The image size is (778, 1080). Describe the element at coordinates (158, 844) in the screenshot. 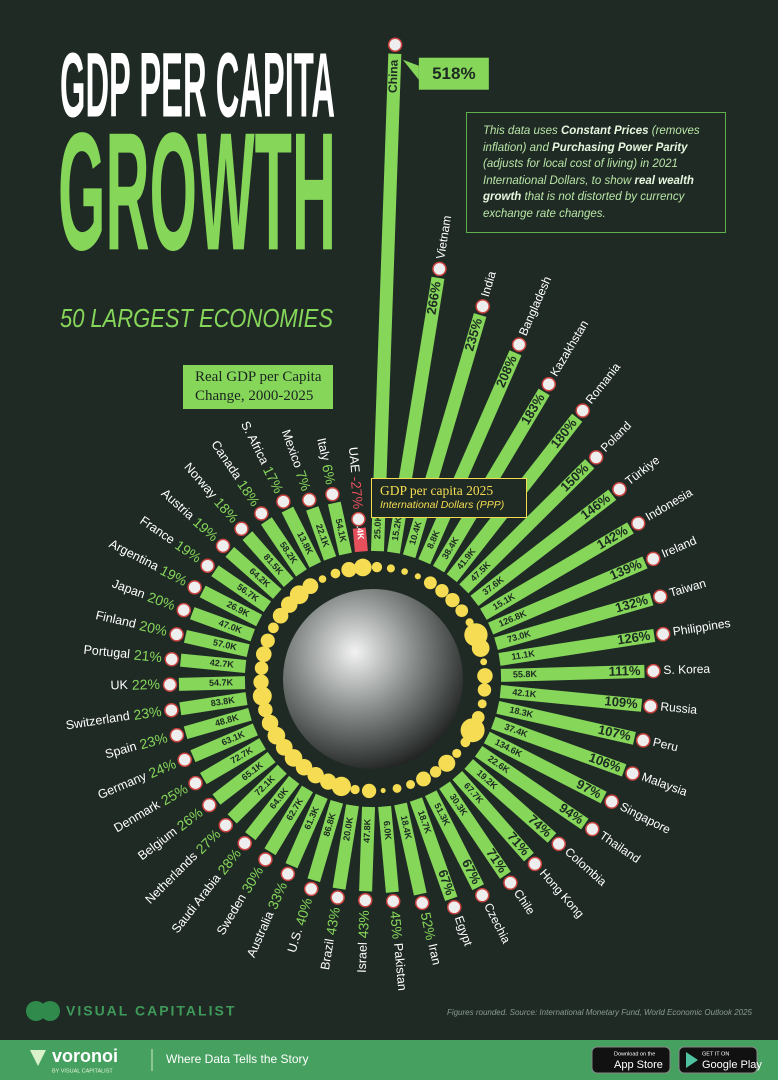

I see `country-label: Belgium` at that location.